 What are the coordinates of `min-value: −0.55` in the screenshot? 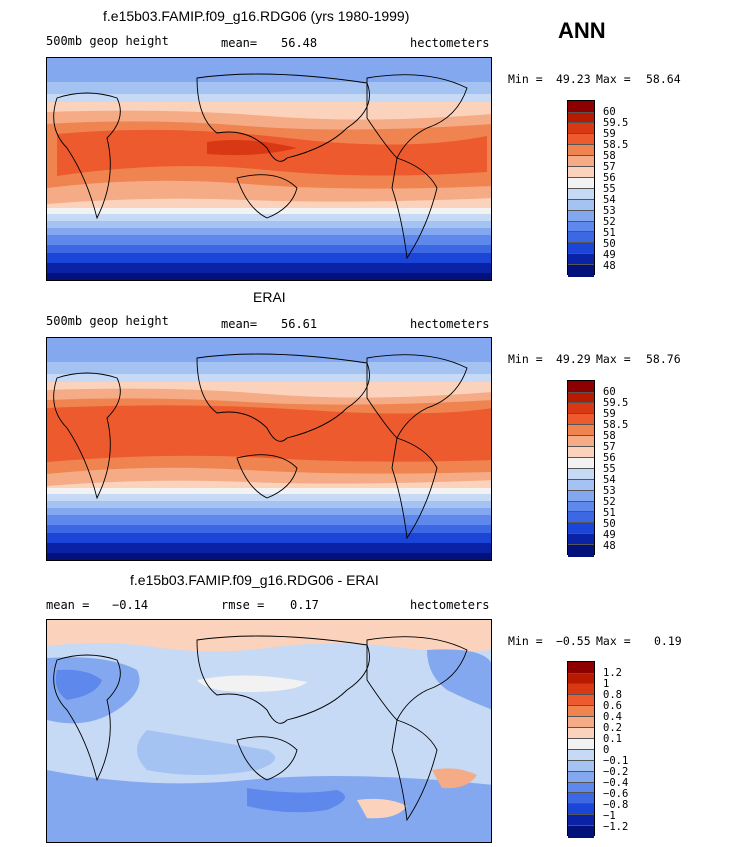 It's located at (573, 641).